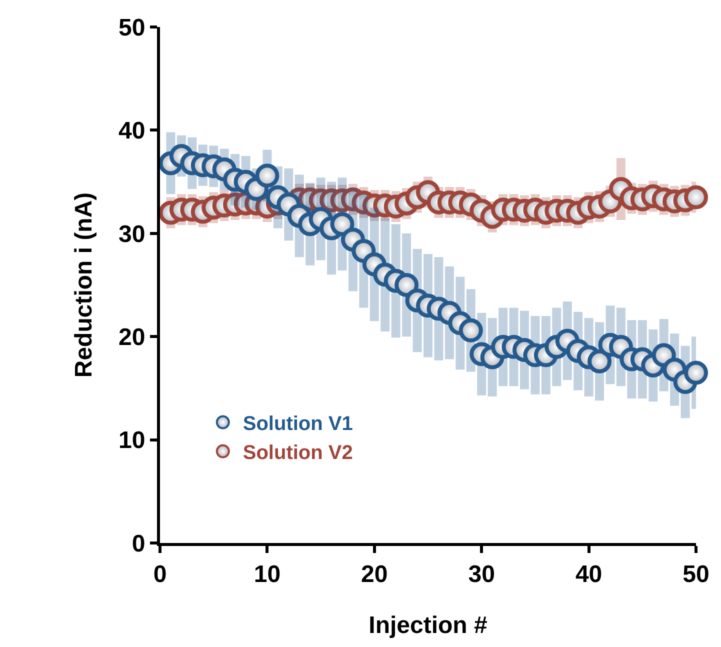 The image size is (721, 647). I want to click on y-tick-label: 10, so click(132, 440).